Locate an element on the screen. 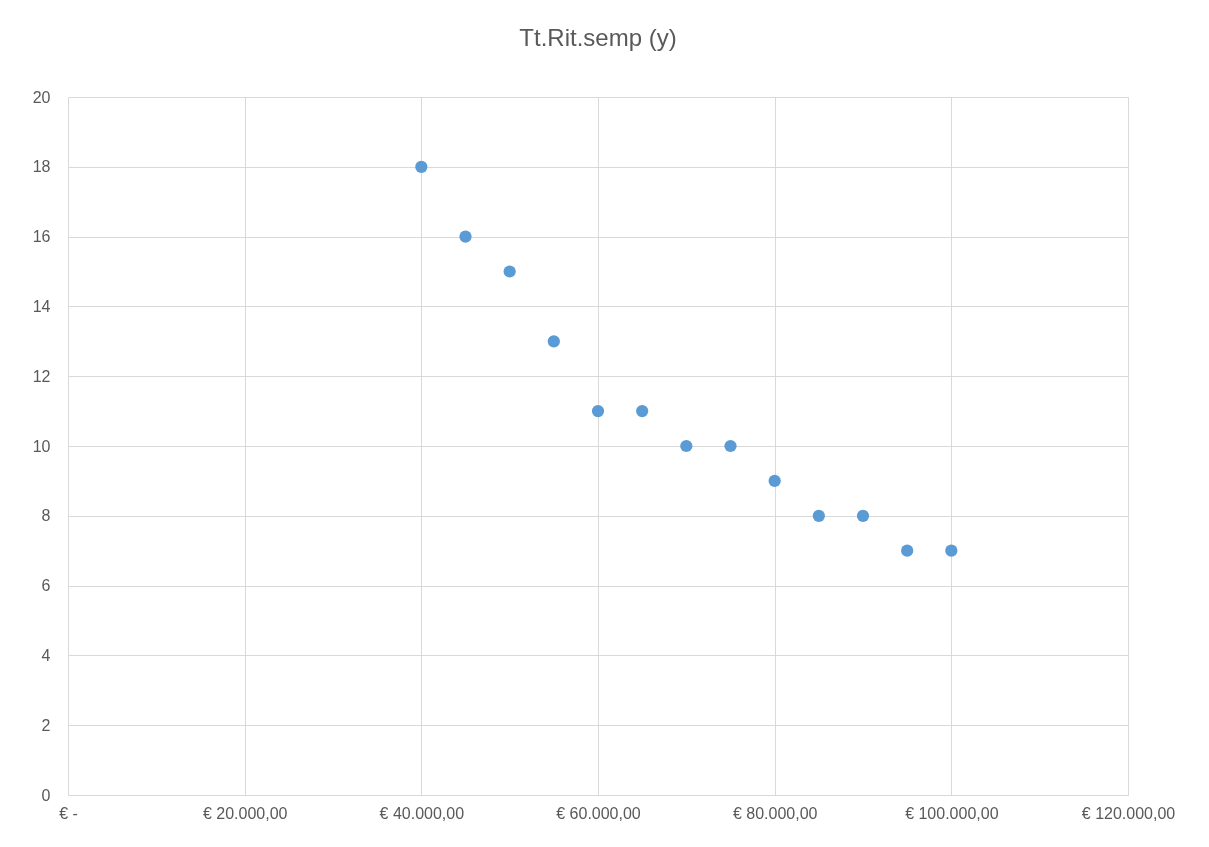 Image resolution: width=1209 pixels, height=847 pixels. y-tick-label: 8 is located at coordinates (46, 516).